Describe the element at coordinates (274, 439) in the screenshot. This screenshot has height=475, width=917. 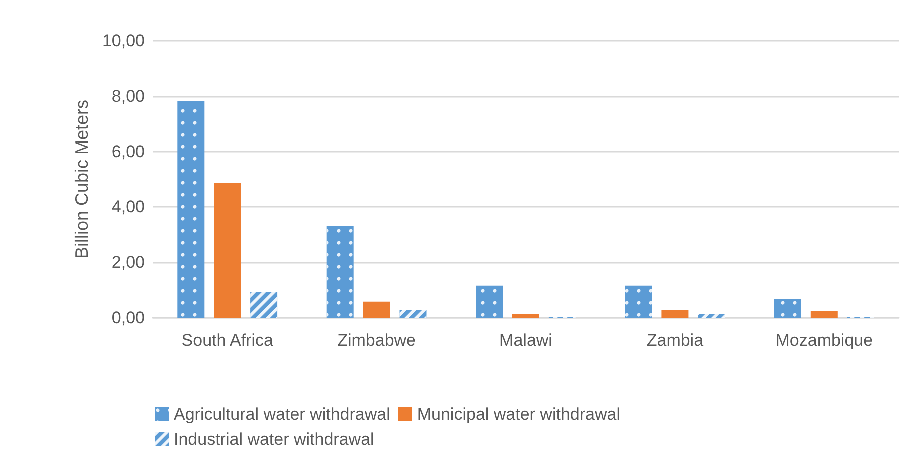
I see `legend-label: Industrial water withdrawal` at that location.